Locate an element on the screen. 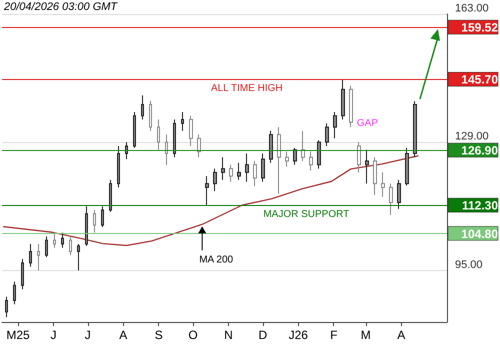 The height and width of the screenshot is (350, 500). x-tick-label: O is located at coordinates (193, 335).